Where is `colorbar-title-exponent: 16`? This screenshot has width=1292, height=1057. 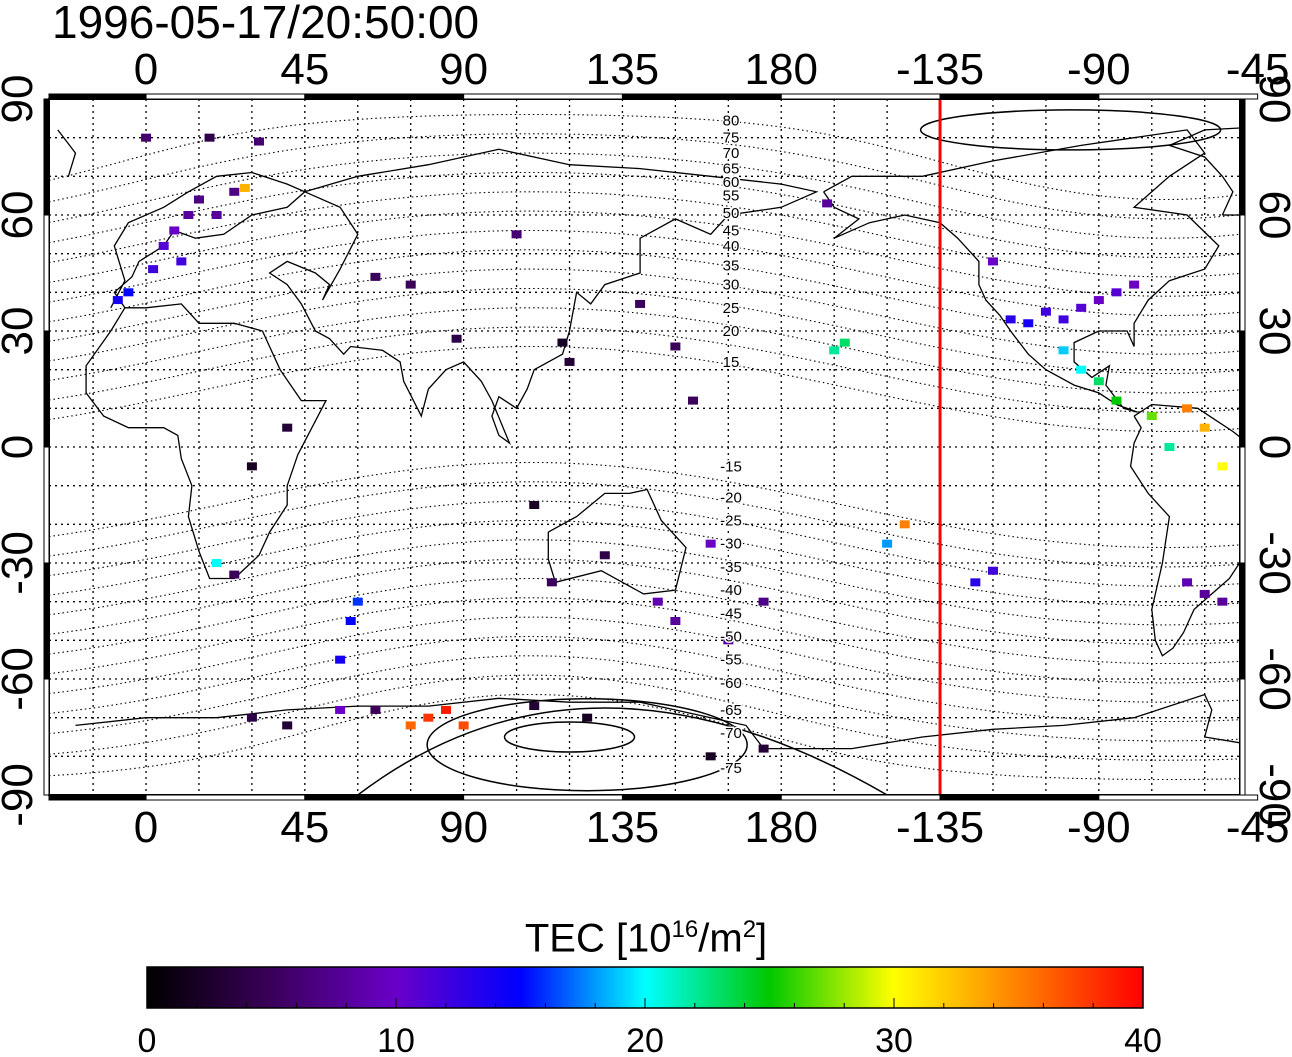
colorbar-title-exponent: 16 is located at coordinates (685, 929).